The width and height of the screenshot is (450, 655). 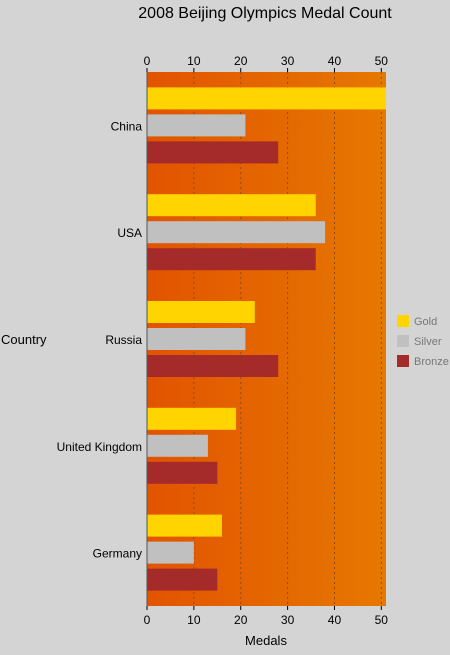 I want to click on x-tick-label-bottom: 40, so click(x=335, y=620).